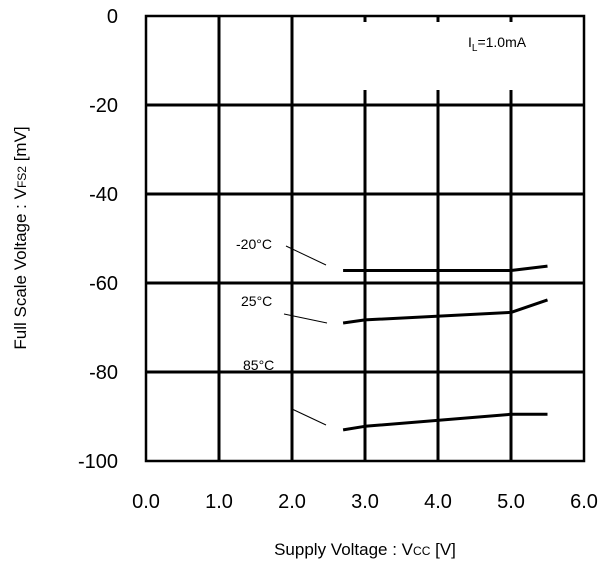  Describe the element at coordinates (112, 17) in the screenshot. I see `y-tick-label-0: 0` at that location.